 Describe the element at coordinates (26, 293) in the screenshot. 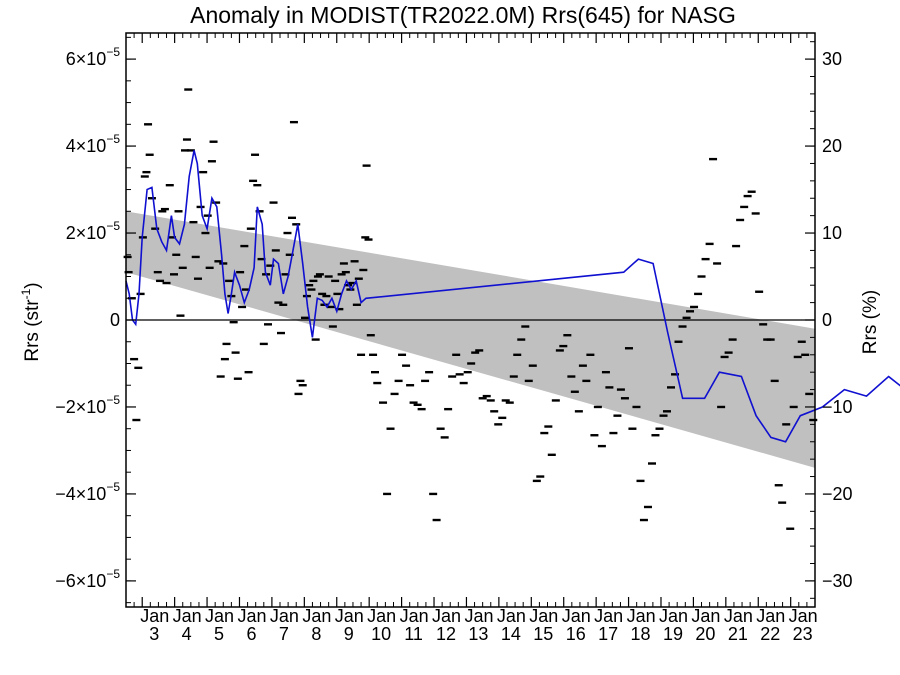

I see `y-axis-label-left-sup: -1` at that location.